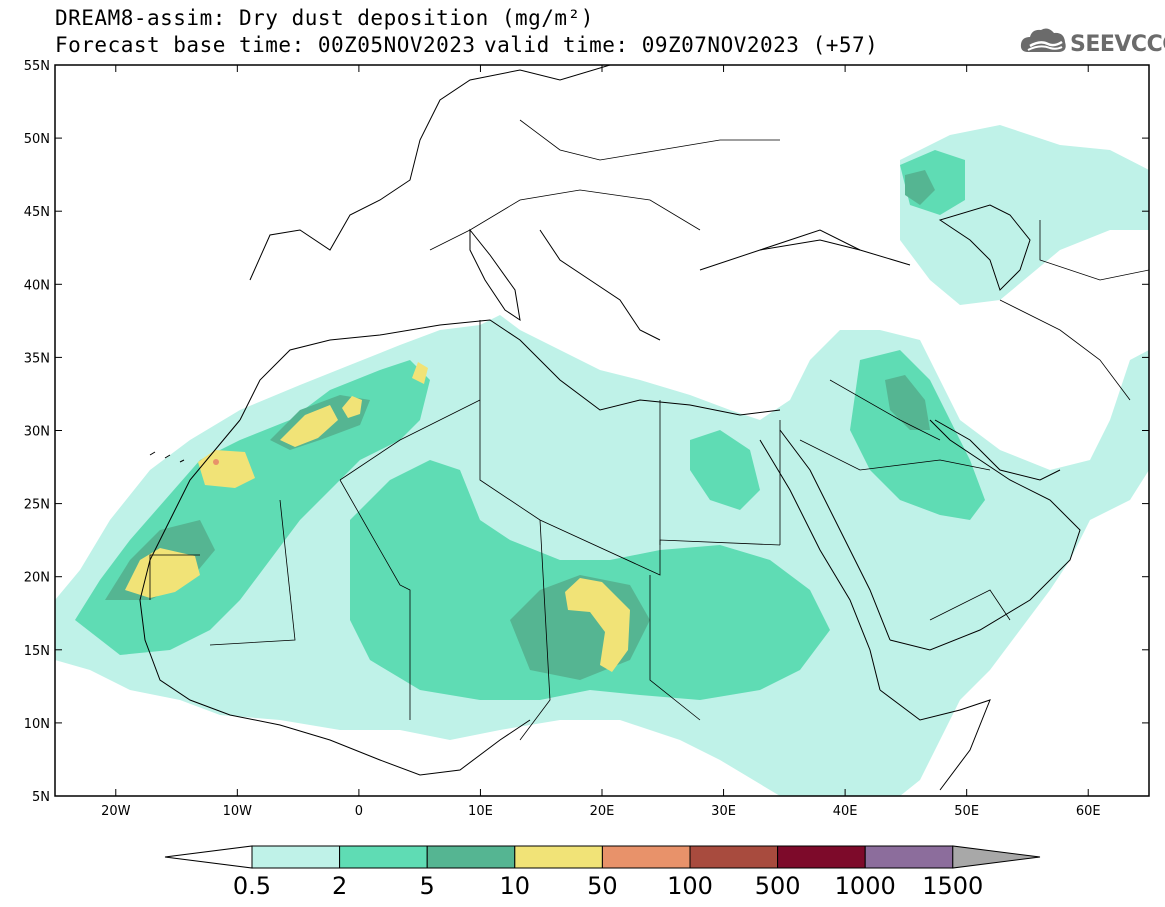 The image size is (1165, 907). I want to click on lon-label: 10E, so click(480, 811).